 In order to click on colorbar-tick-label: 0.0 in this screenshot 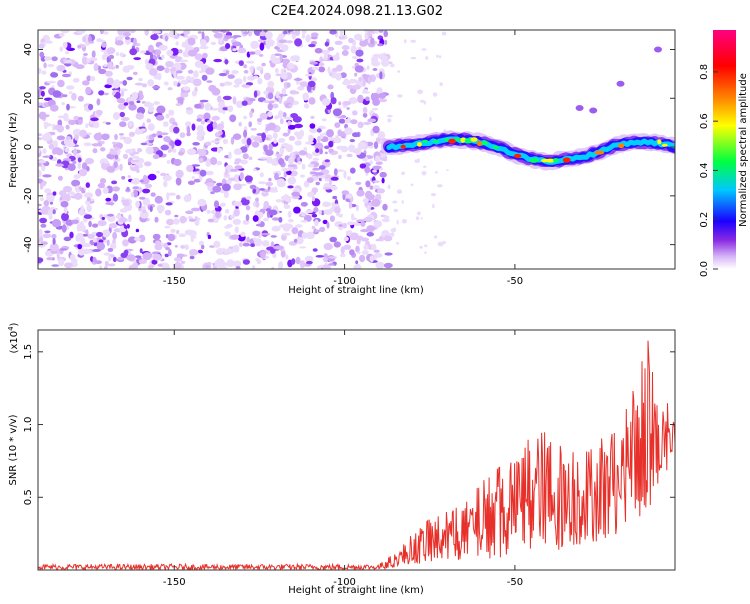, I will do `click(704, 269)`.